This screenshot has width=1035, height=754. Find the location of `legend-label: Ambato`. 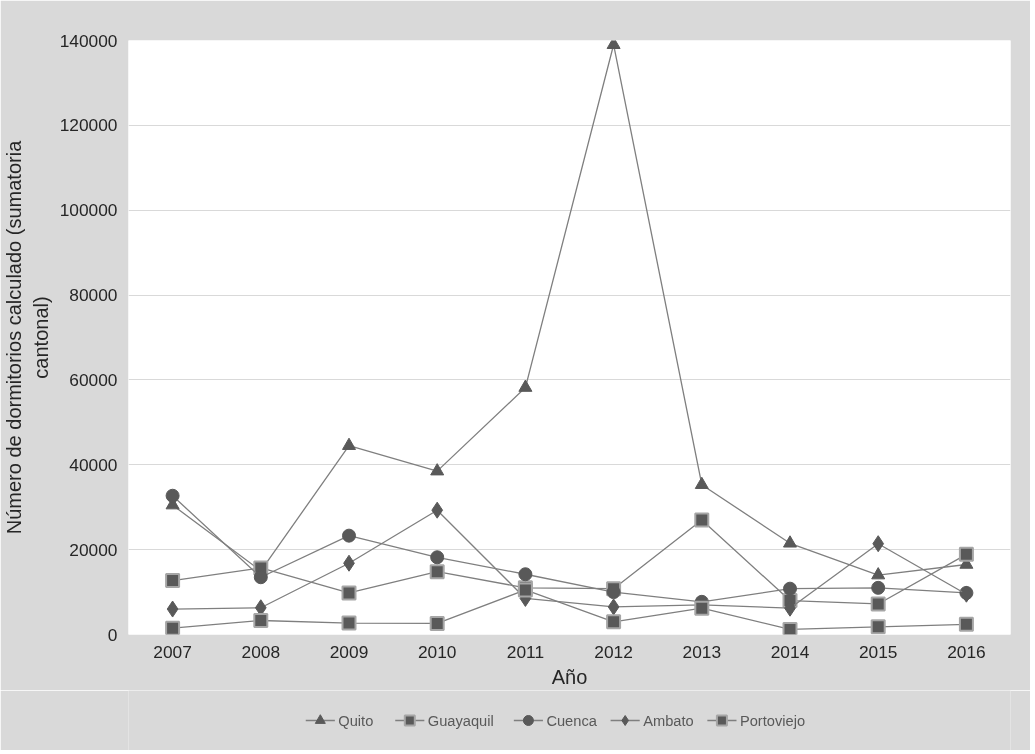

legend-label: Ambato is located at coordinates (668, 720).